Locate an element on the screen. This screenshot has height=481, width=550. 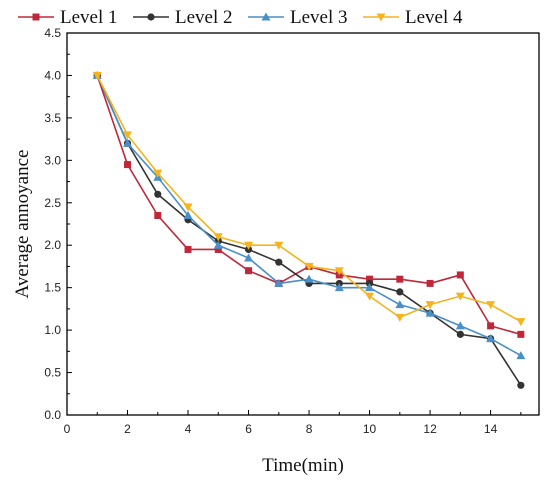
legend-item-level-1: Level 1 is located at coordinates (68, 17).